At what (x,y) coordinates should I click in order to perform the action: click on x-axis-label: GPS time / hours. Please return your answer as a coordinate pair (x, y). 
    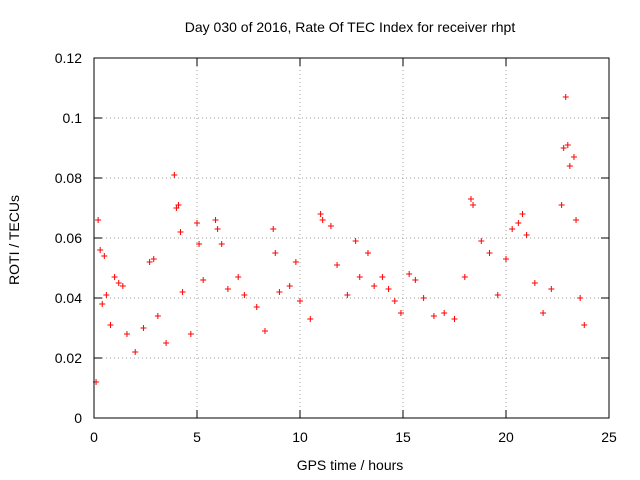
    Looking at the image, I should click on (350, 465).